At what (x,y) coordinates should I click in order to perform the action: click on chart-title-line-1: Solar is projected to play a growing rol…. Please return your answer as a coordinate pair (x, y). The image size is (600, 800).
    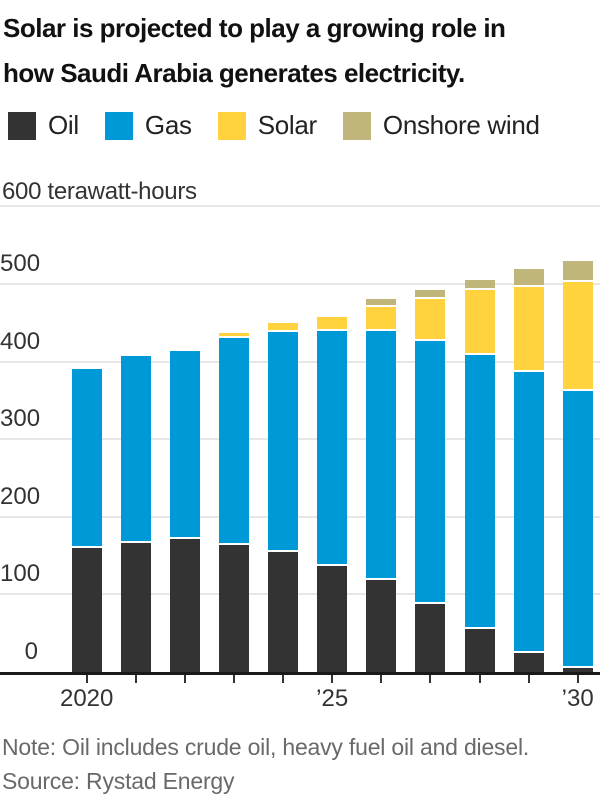
    Looking at the image, I should click on (254, 28).